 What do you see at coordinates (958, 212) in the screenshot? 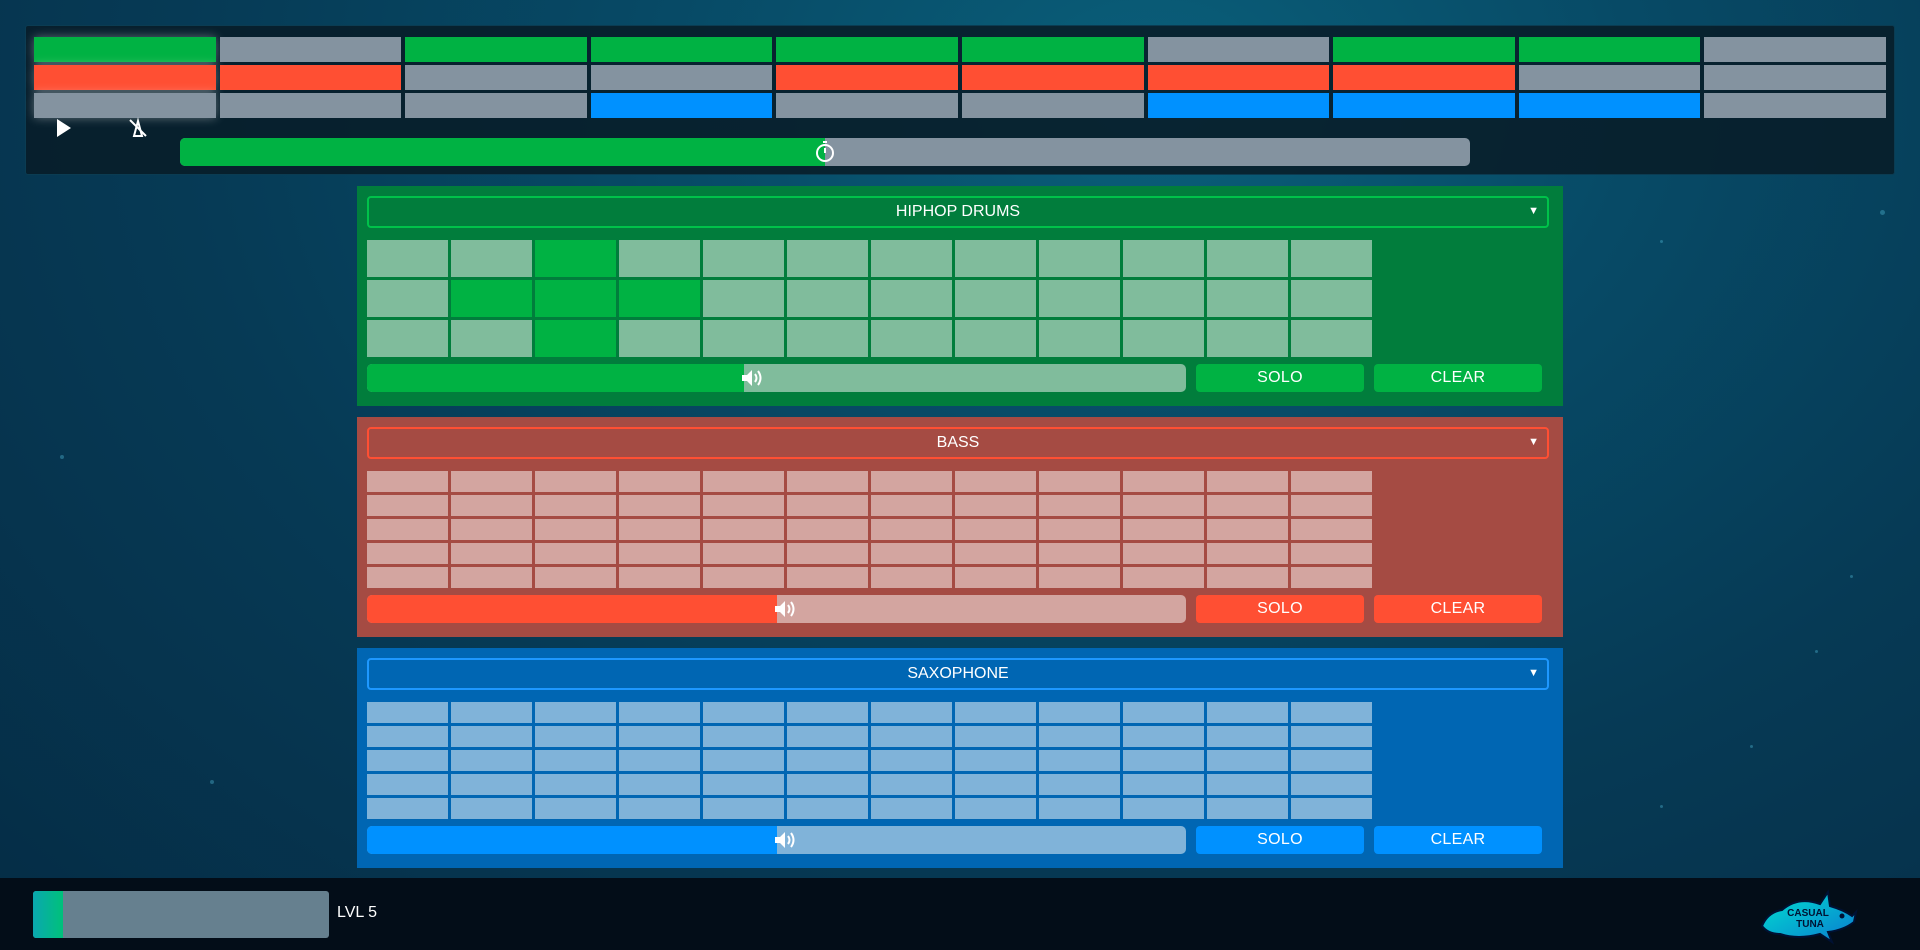
I see `instrument-select: HIPHOP DRUMS ▼` at bounding box center [958, 212].